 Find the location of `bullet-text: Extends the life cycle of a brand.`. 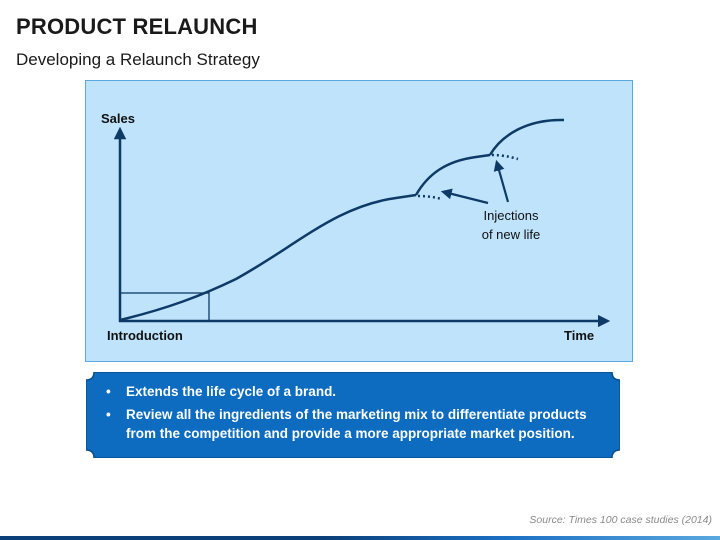

bullet-text: Extends the life cycle of a brand. is located at coordinates (231, 391).